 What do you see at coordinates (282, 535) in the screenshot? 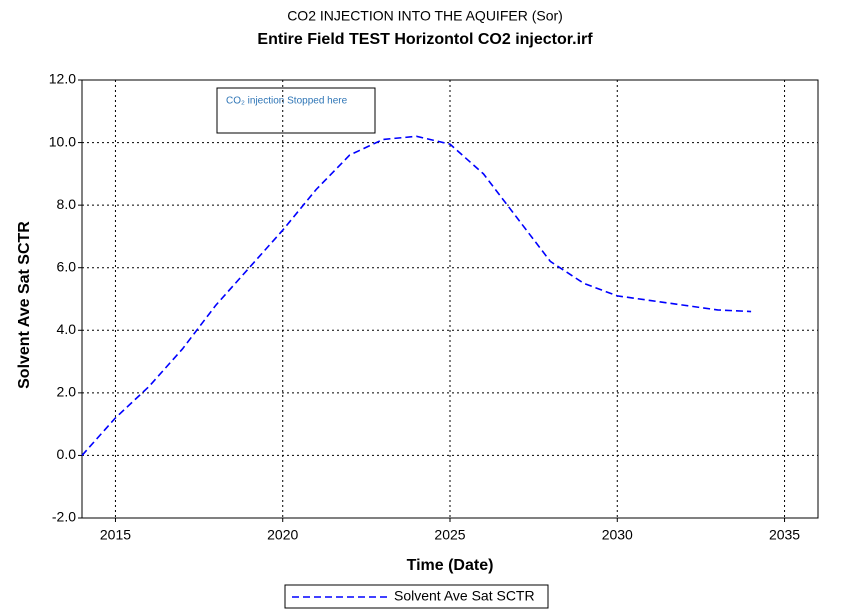
I see `x-tick-label: 2020` at bounding box center [282, 535].